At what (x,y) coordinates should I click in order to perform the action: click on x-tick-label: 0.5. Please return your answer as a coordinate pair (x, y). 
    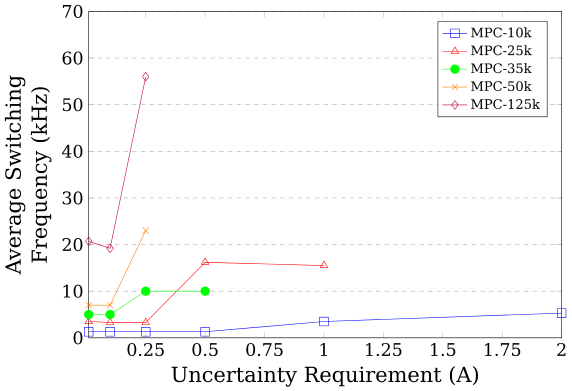
    Looking at the image, I should click on (205, 349).